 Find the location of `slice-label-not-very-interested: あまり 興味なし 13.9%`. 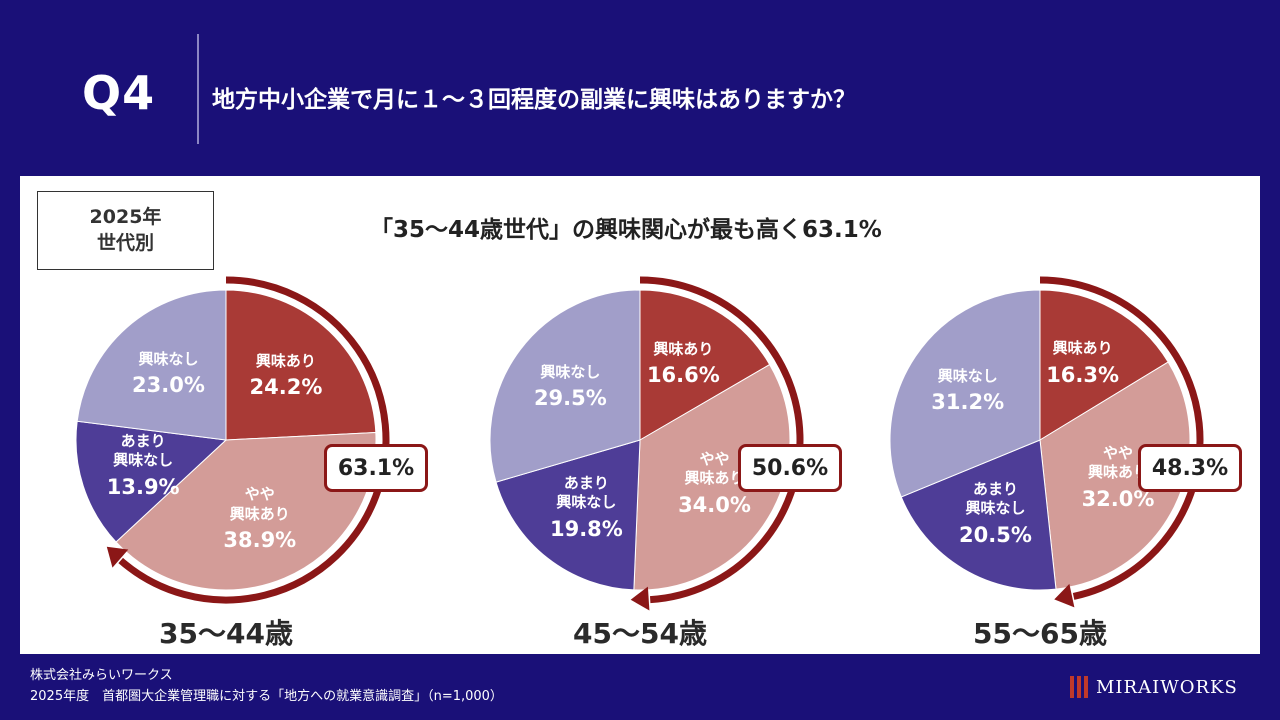

slice-label-not-very-interested: あまり 興味なし 13.9% is located at coordinates (143, 465).